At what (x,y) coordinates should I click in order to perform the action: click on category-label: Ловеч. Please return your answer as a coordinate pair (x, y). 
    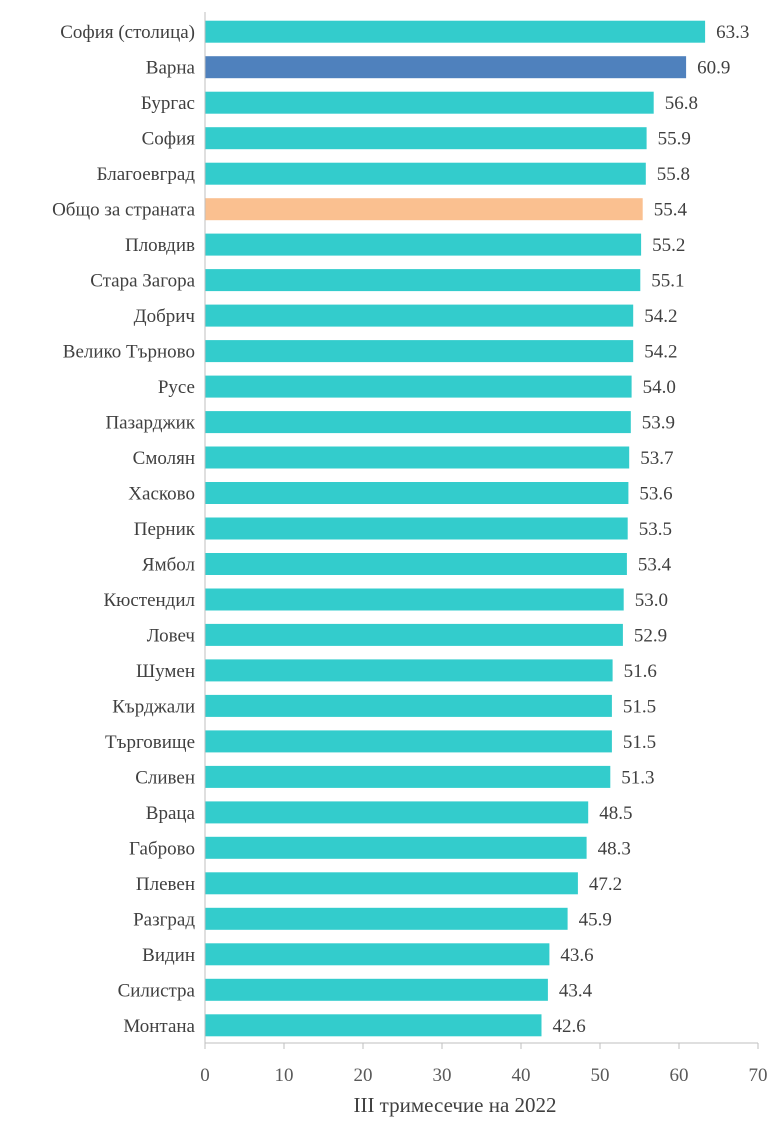
    Looking at the image, I should click on (171, 635).